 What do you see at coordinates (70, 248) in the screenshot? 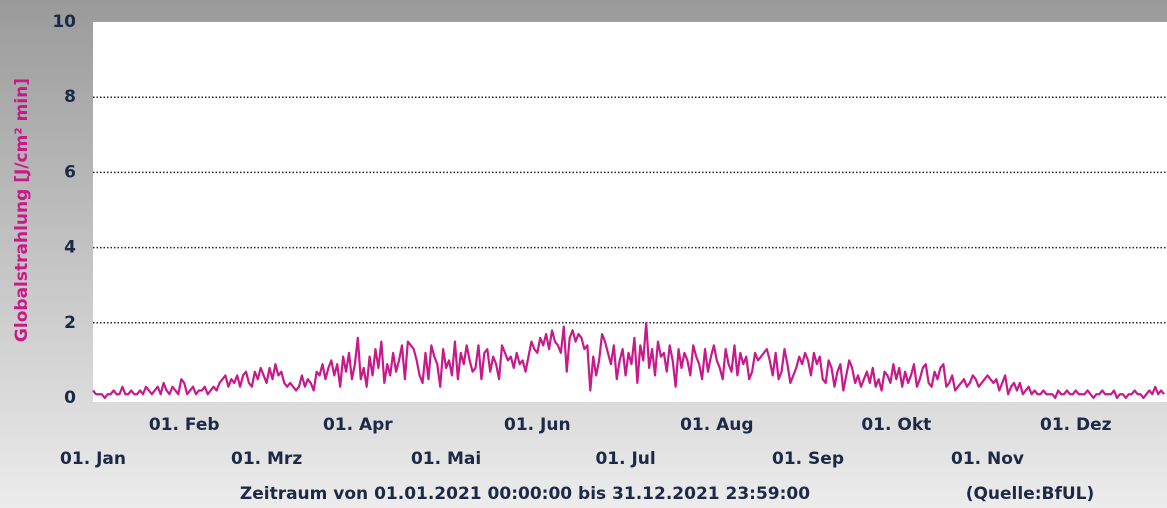
I see `y-tick-label: 4` at bounding box center [70, 248].